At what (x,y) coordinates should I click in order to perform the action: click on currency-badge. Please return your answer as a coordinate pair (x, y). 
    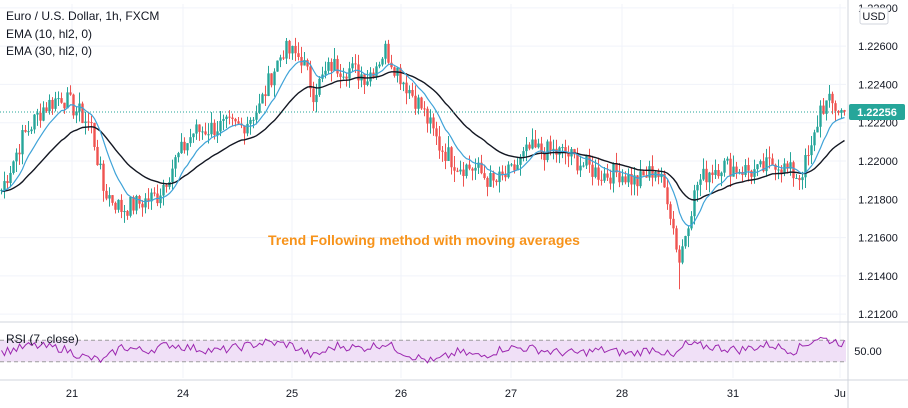
    Looking at the image, I should click on (874, 16).